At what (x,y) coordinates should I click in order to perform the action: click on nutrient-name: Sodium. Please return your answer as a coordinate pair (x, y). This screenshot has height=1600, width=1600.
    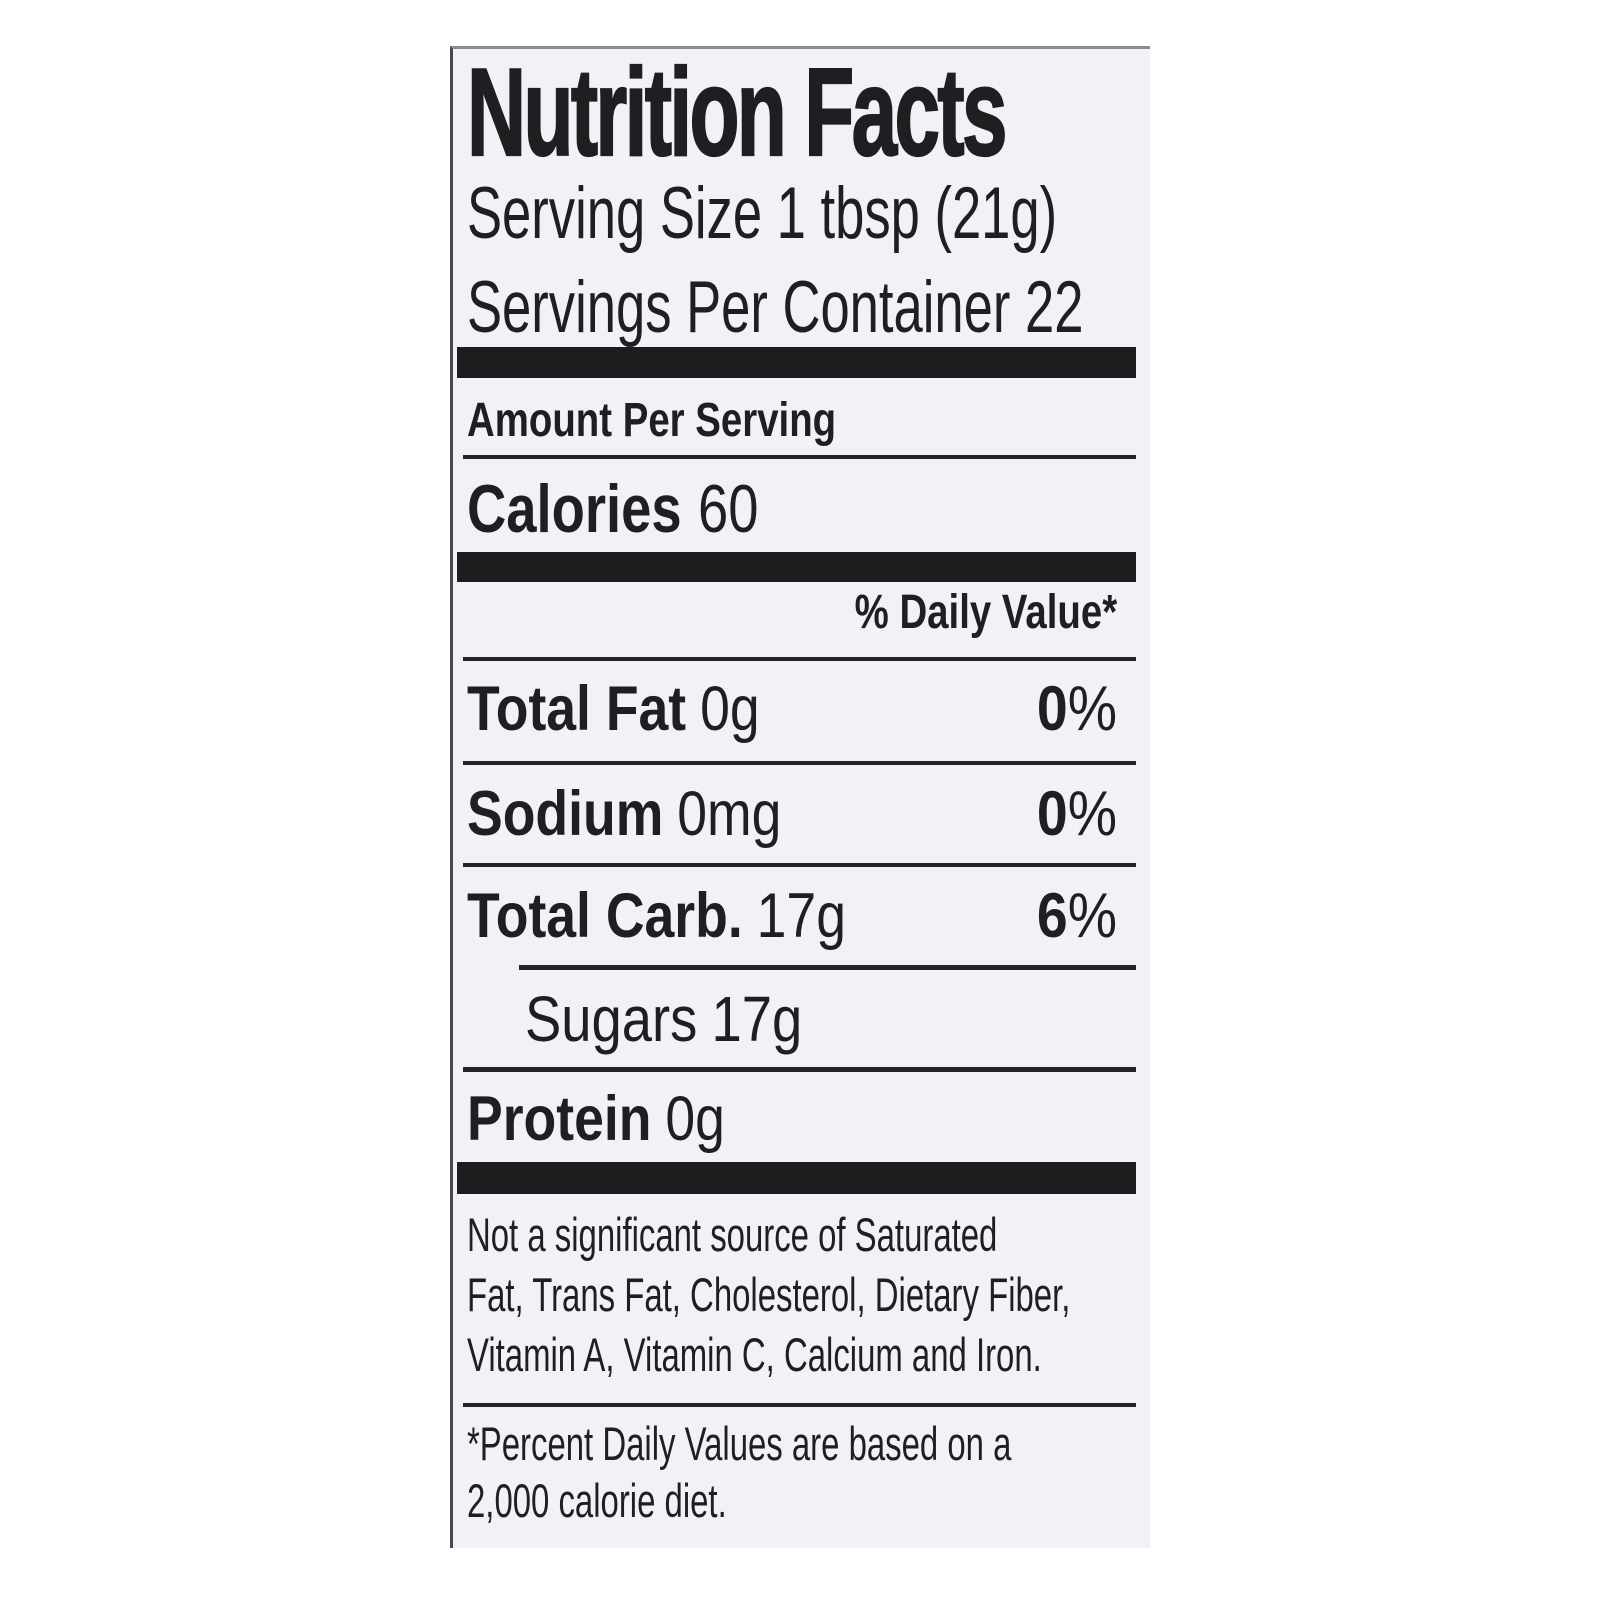
    Looking at the image, I should click on (565, 814).